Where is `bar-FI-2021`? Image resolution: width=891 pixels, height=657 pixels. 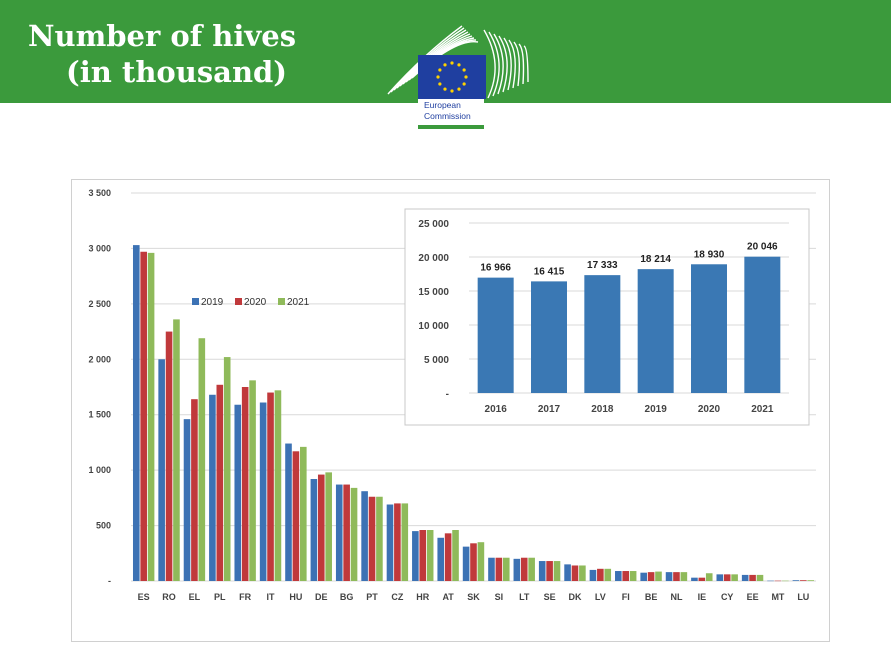 bar-FI-2021 is located at coordinates (633, 576).